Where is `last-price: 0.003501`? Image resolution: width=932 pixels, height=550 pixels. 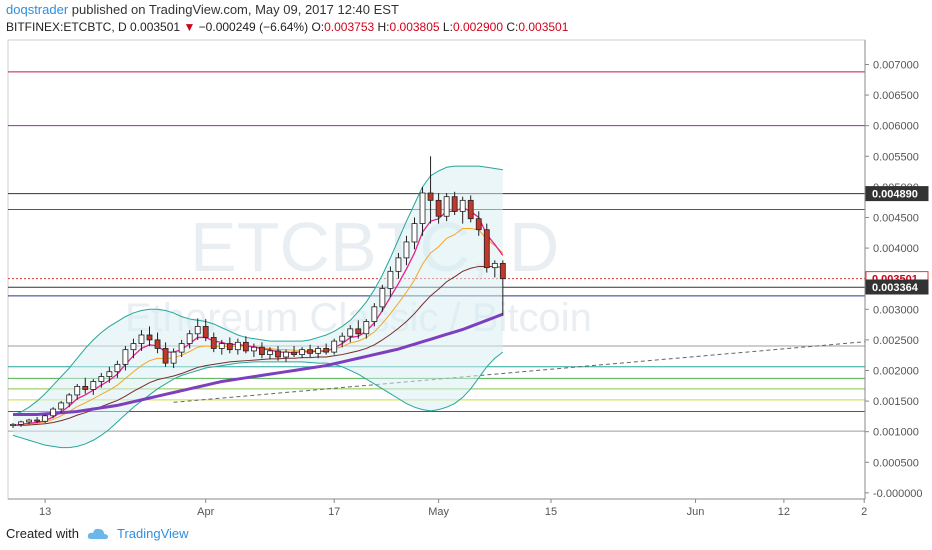 last-price: 0.003501 is located at coordinates (155, 27).